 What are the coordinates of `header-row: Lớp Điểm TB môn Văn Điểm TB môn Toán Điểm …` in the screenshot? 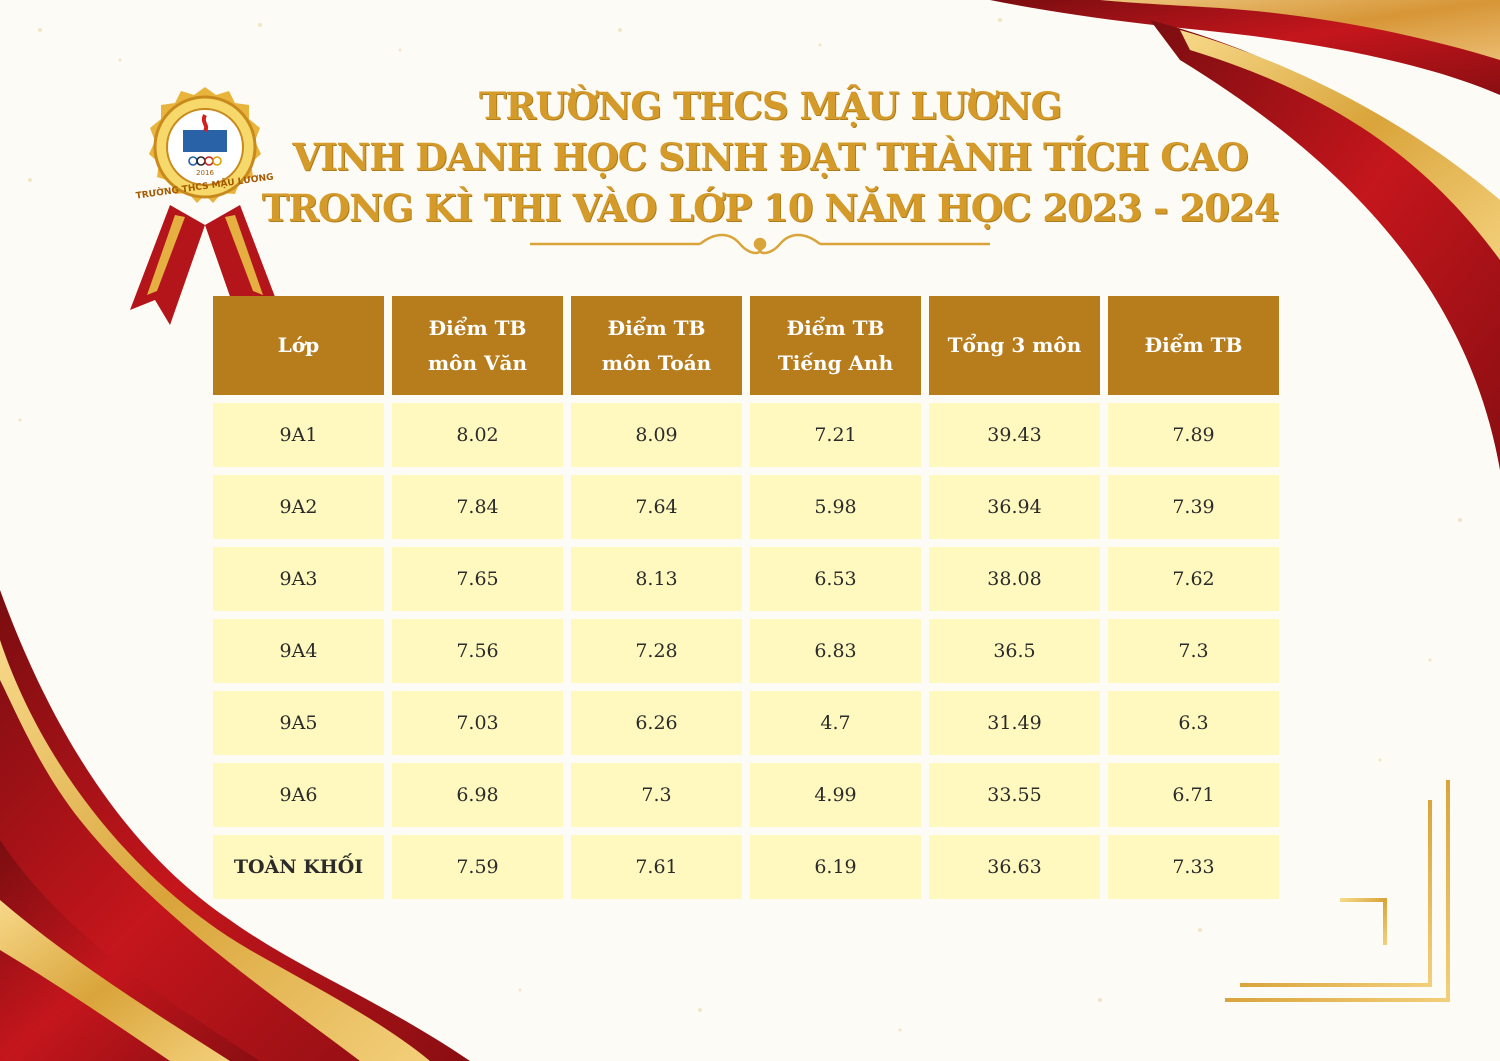 It's located at (746, 345).